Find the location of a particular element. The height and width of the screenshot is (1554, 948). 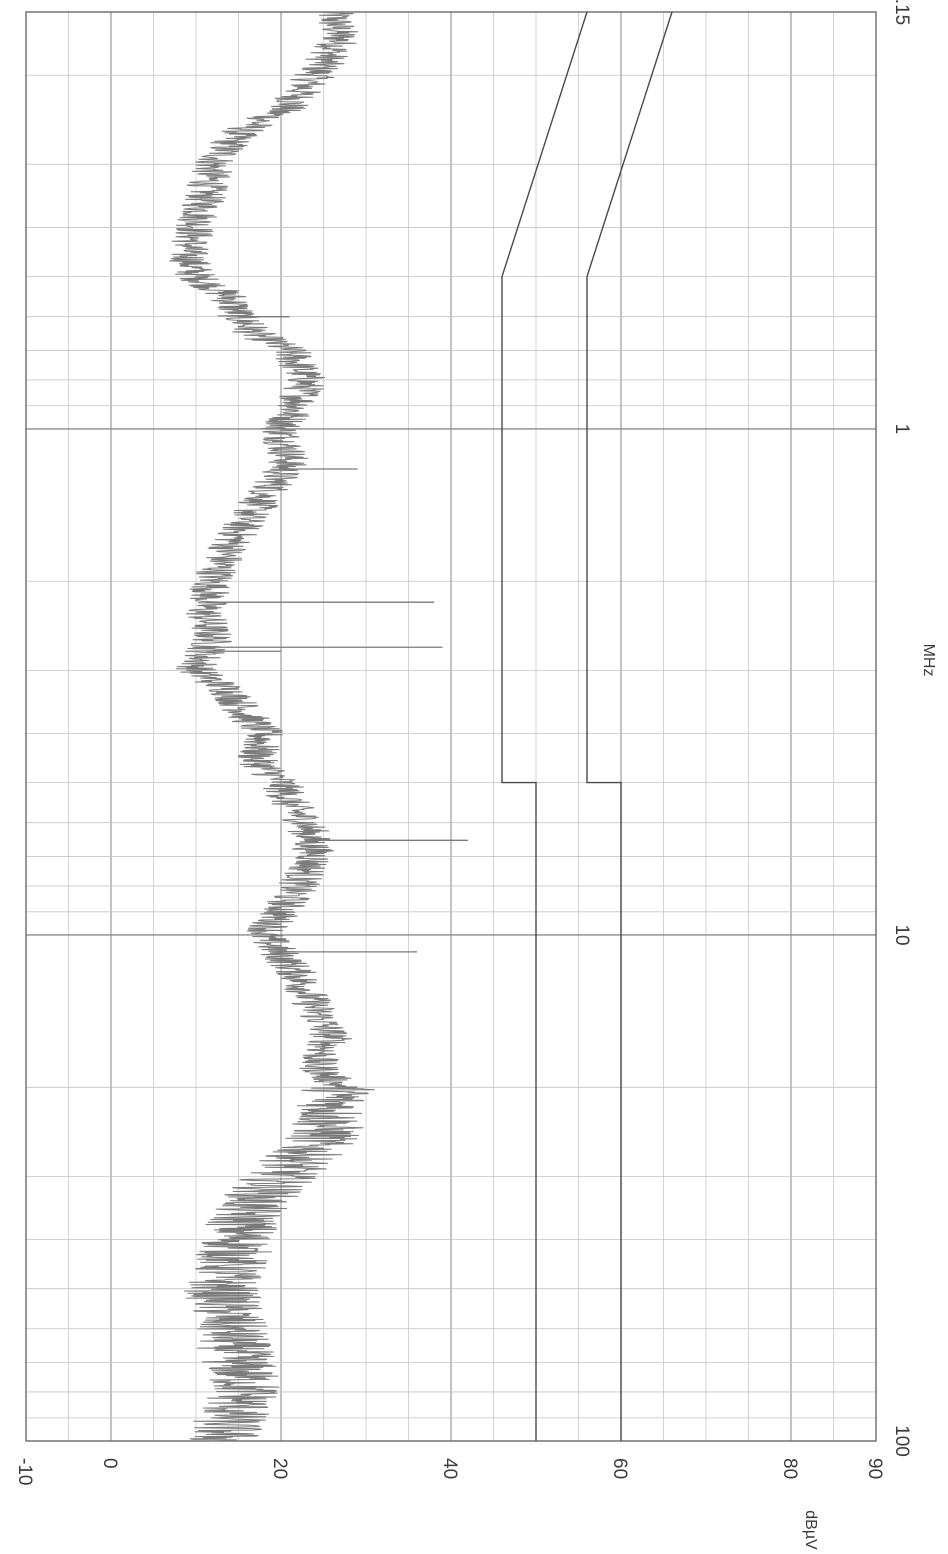

x-tick-label: .15 is located at coordinates (901, 12).